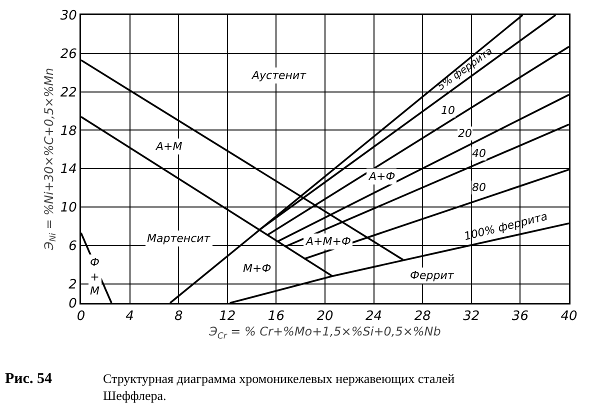 The height and width of the screenshot is (414, 592). I want to click on x-tick-label: 28, so click(422, 316).